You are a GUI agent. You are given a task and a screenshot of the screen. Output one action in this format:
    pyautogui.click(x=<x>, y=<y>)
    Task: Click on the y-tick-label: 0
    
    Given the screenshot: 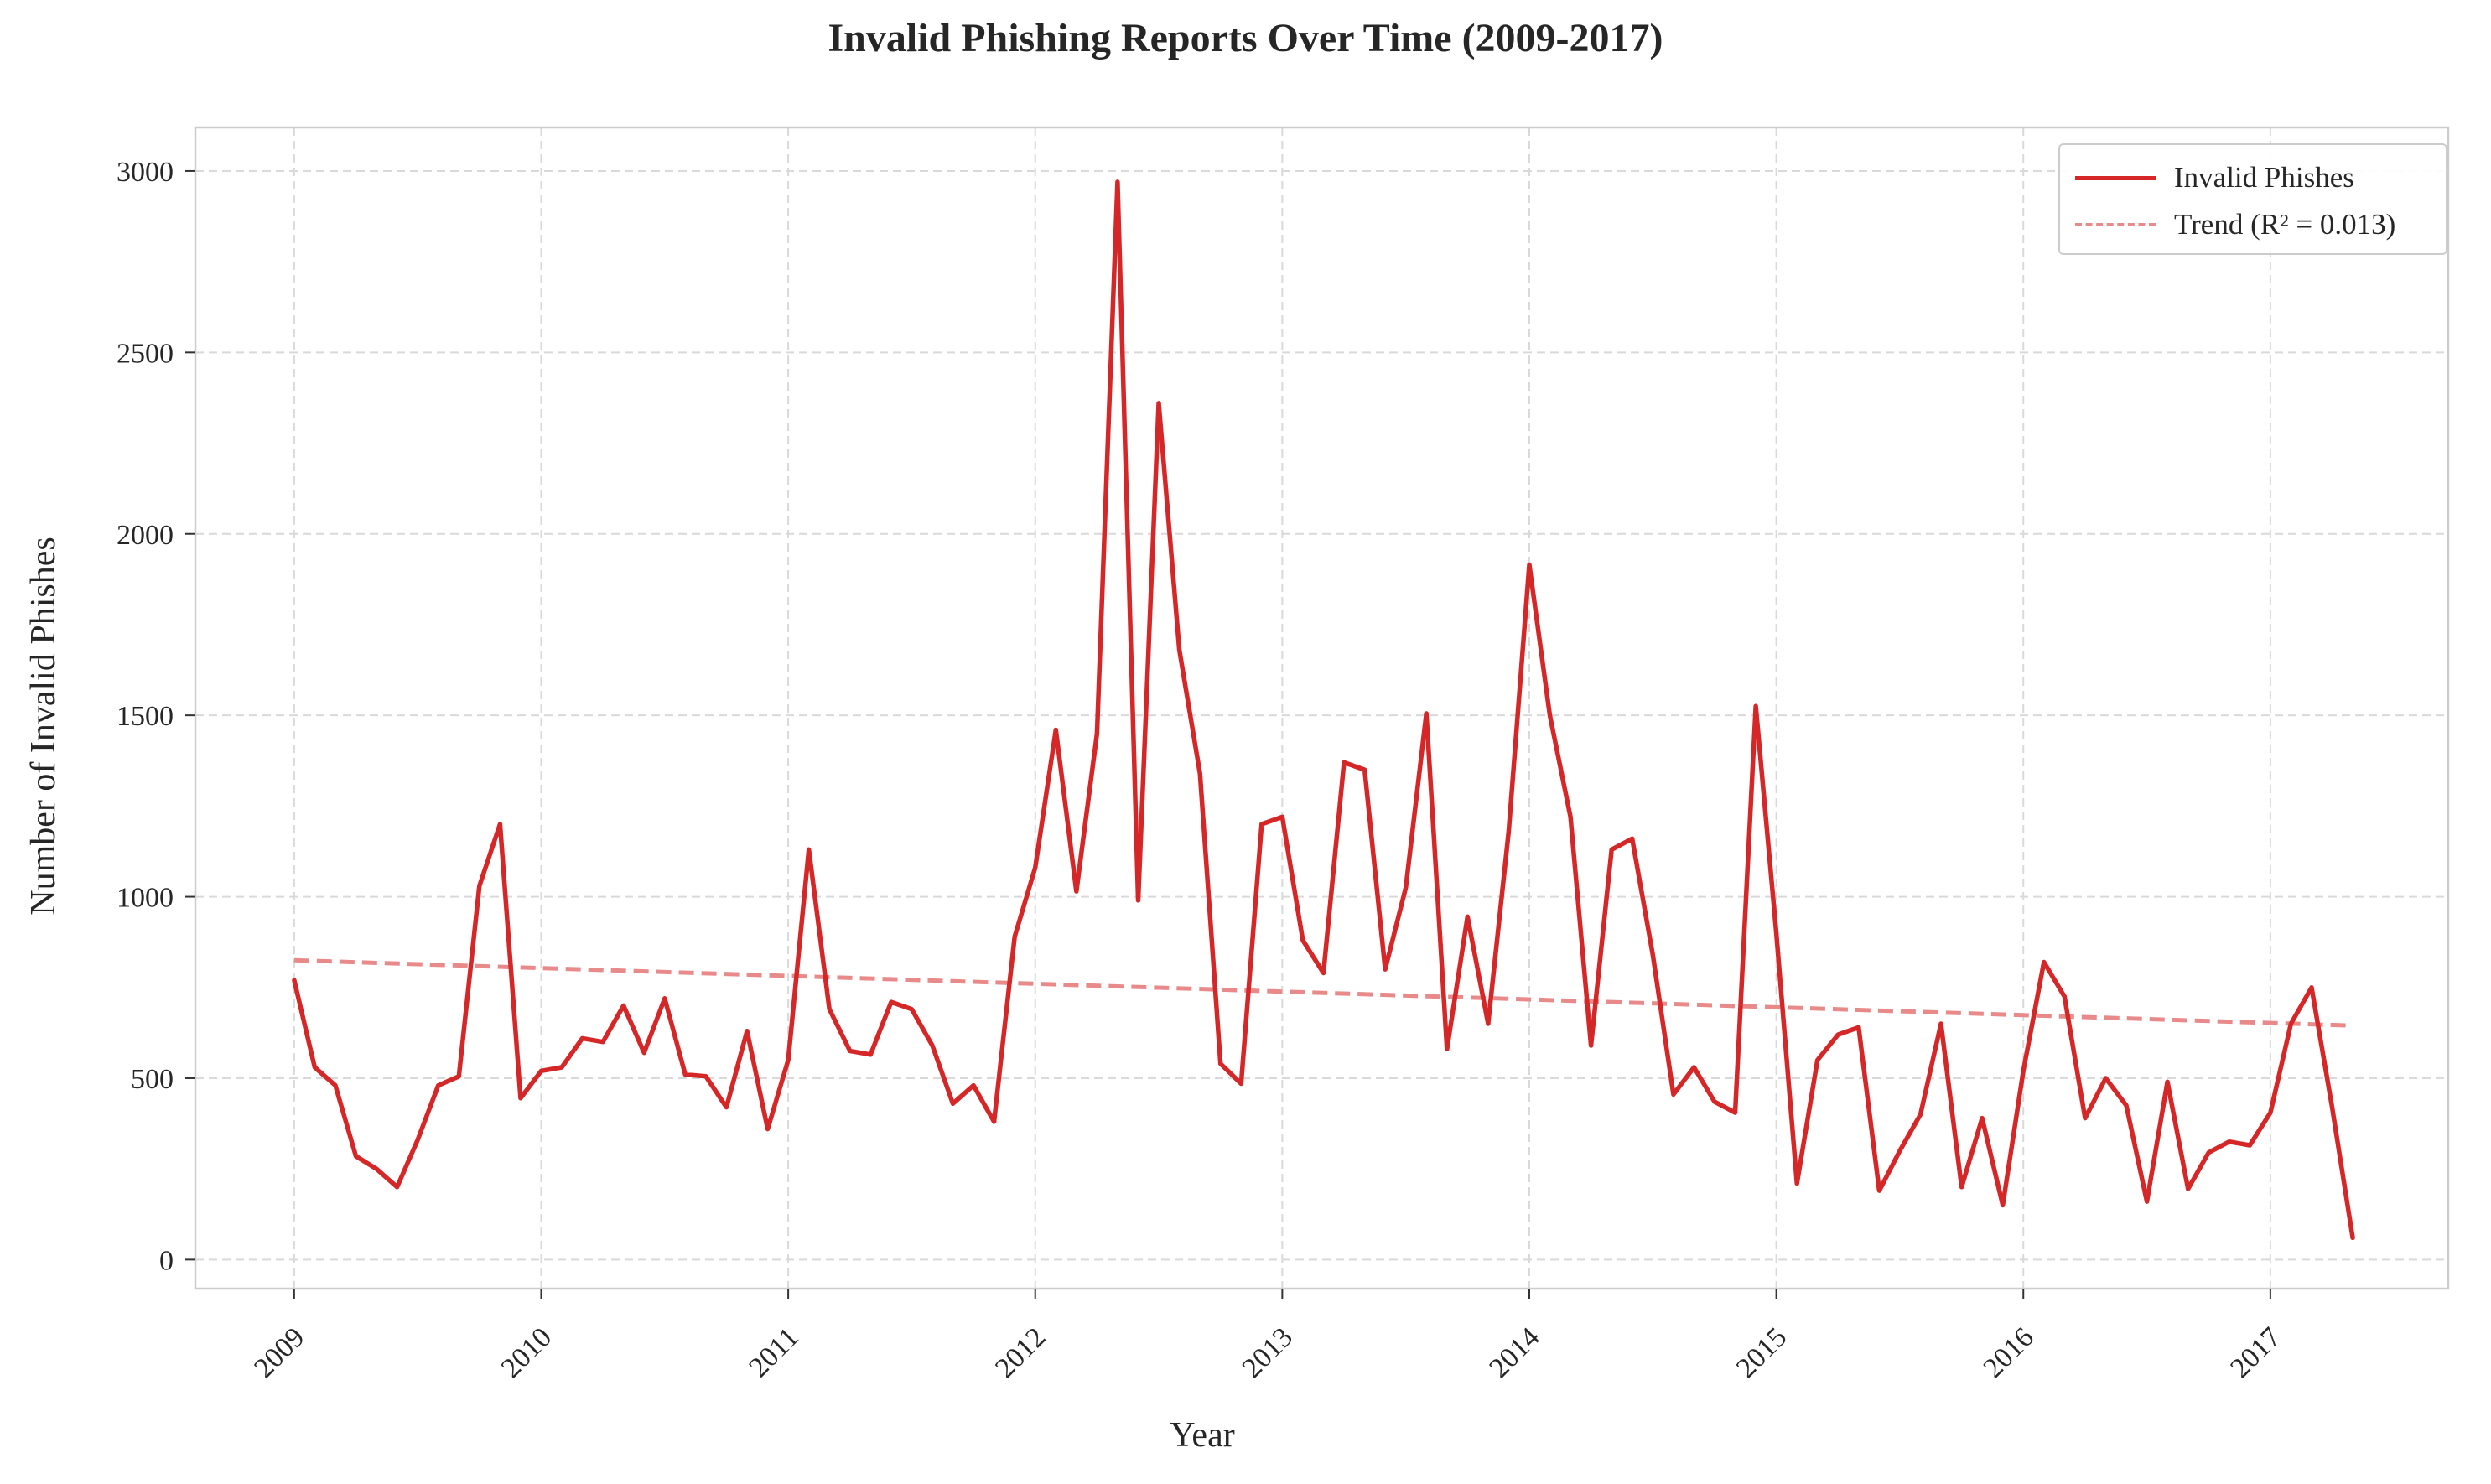 What is the action you would take?
    pyautogui.click(x=166, y=1260)
    